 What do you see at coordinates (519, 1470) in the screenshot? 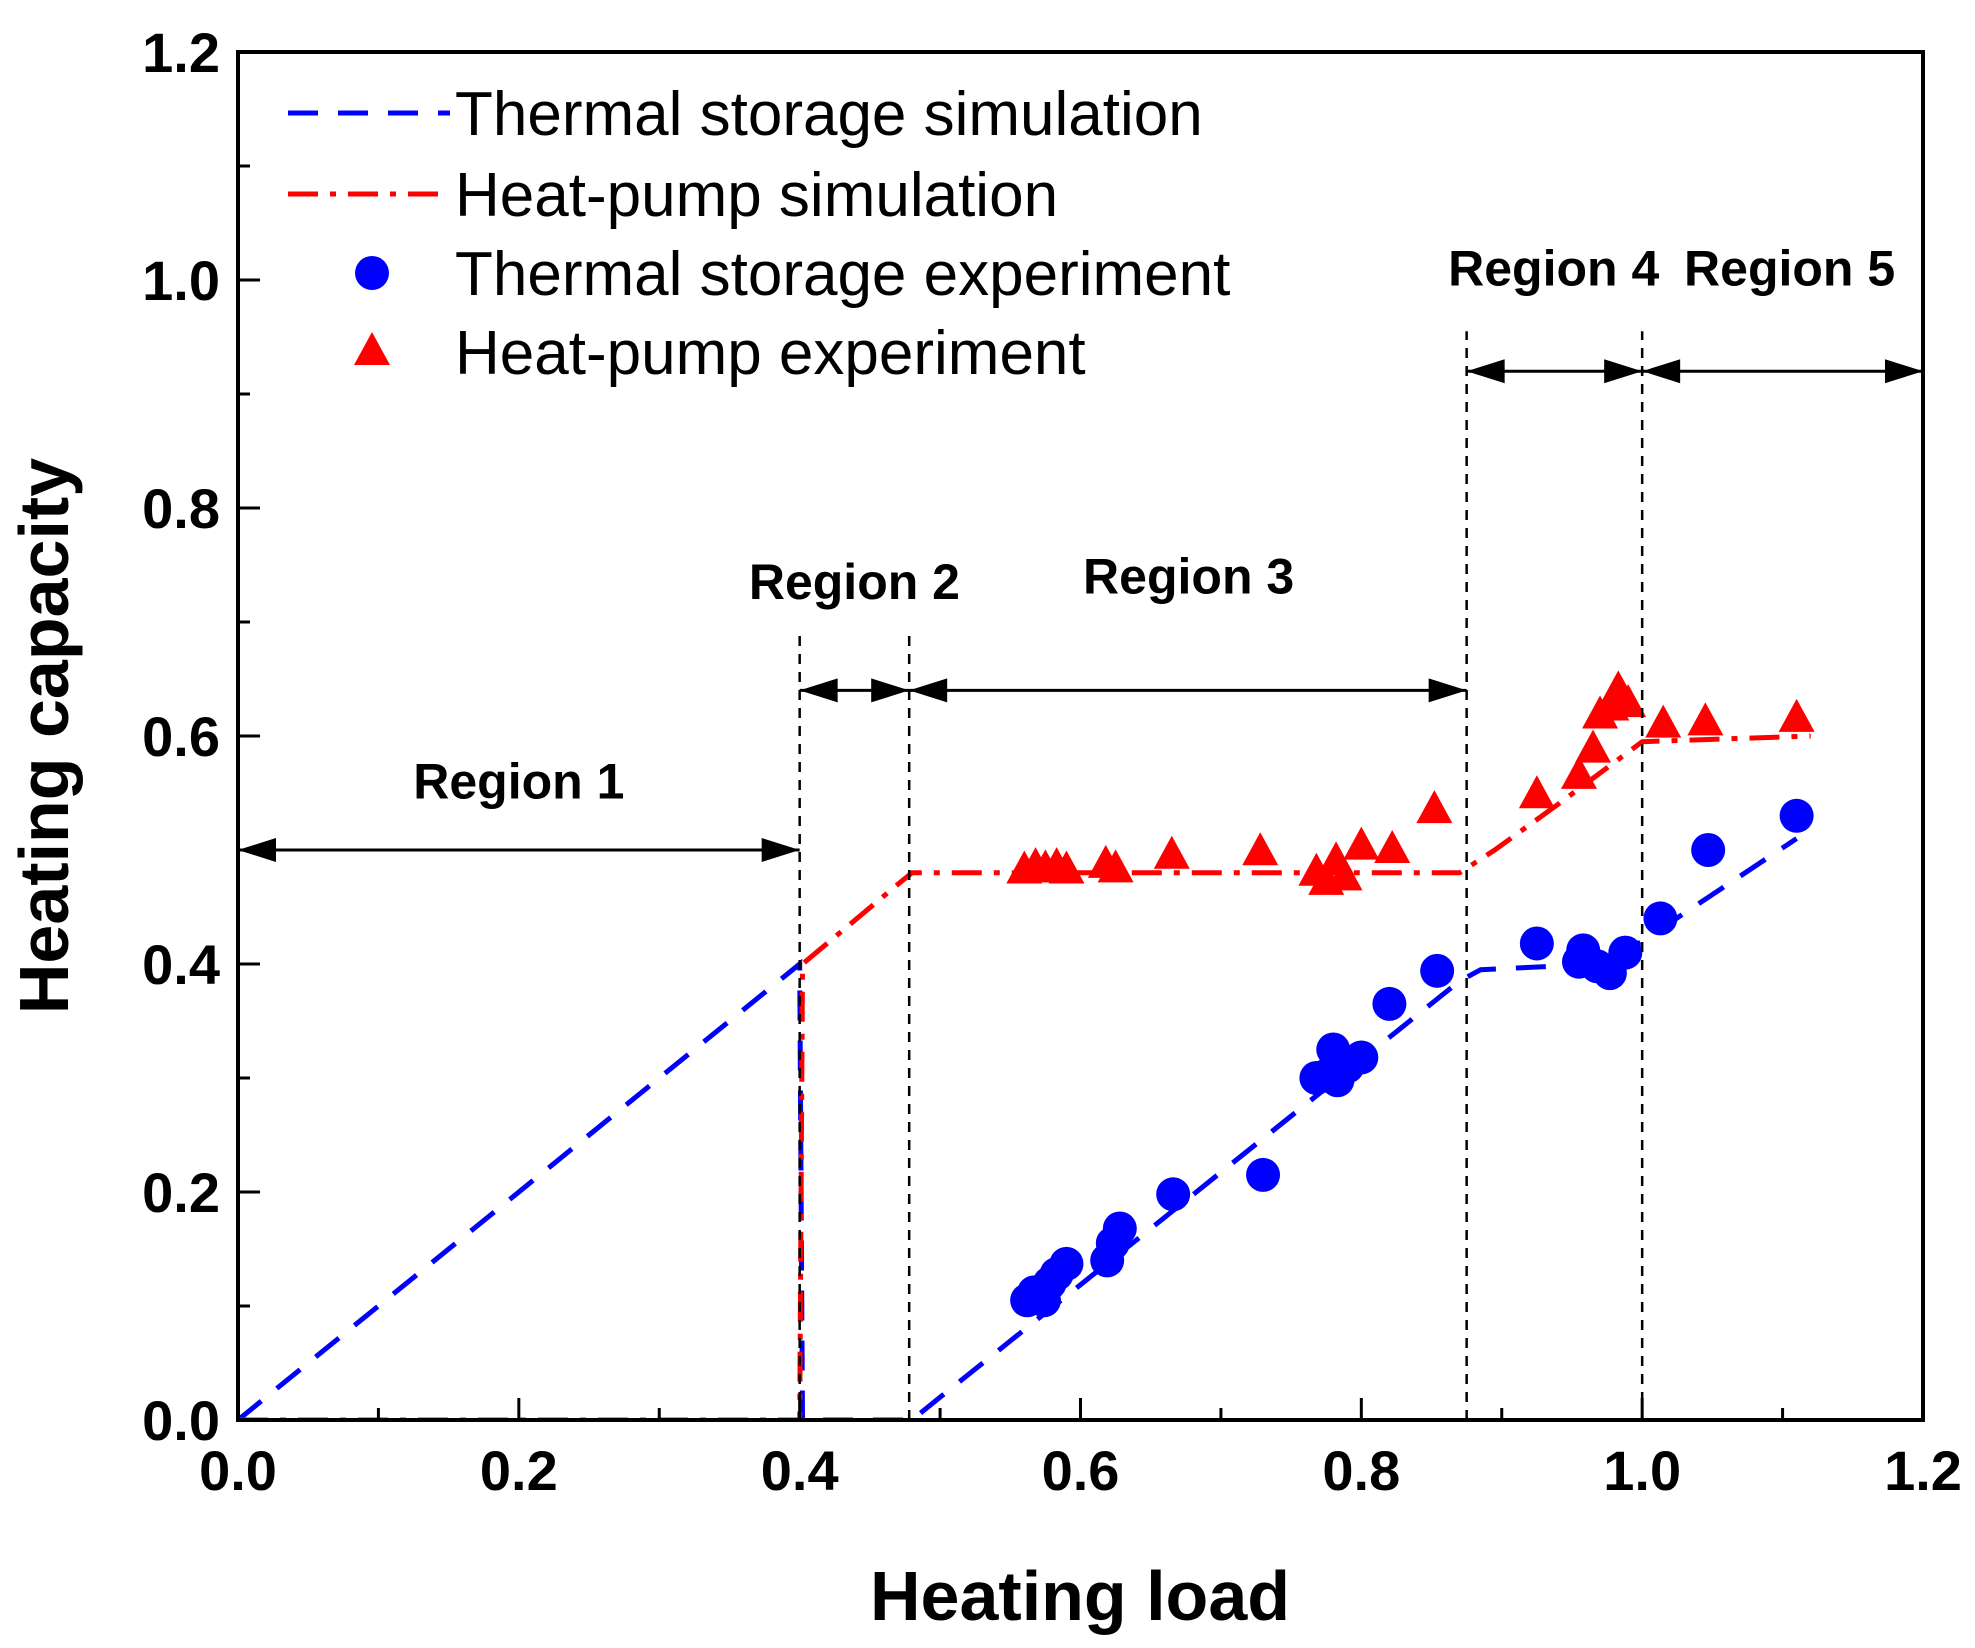
I see `x-tick-label: 0.2` at bounding box center [519, 1470].